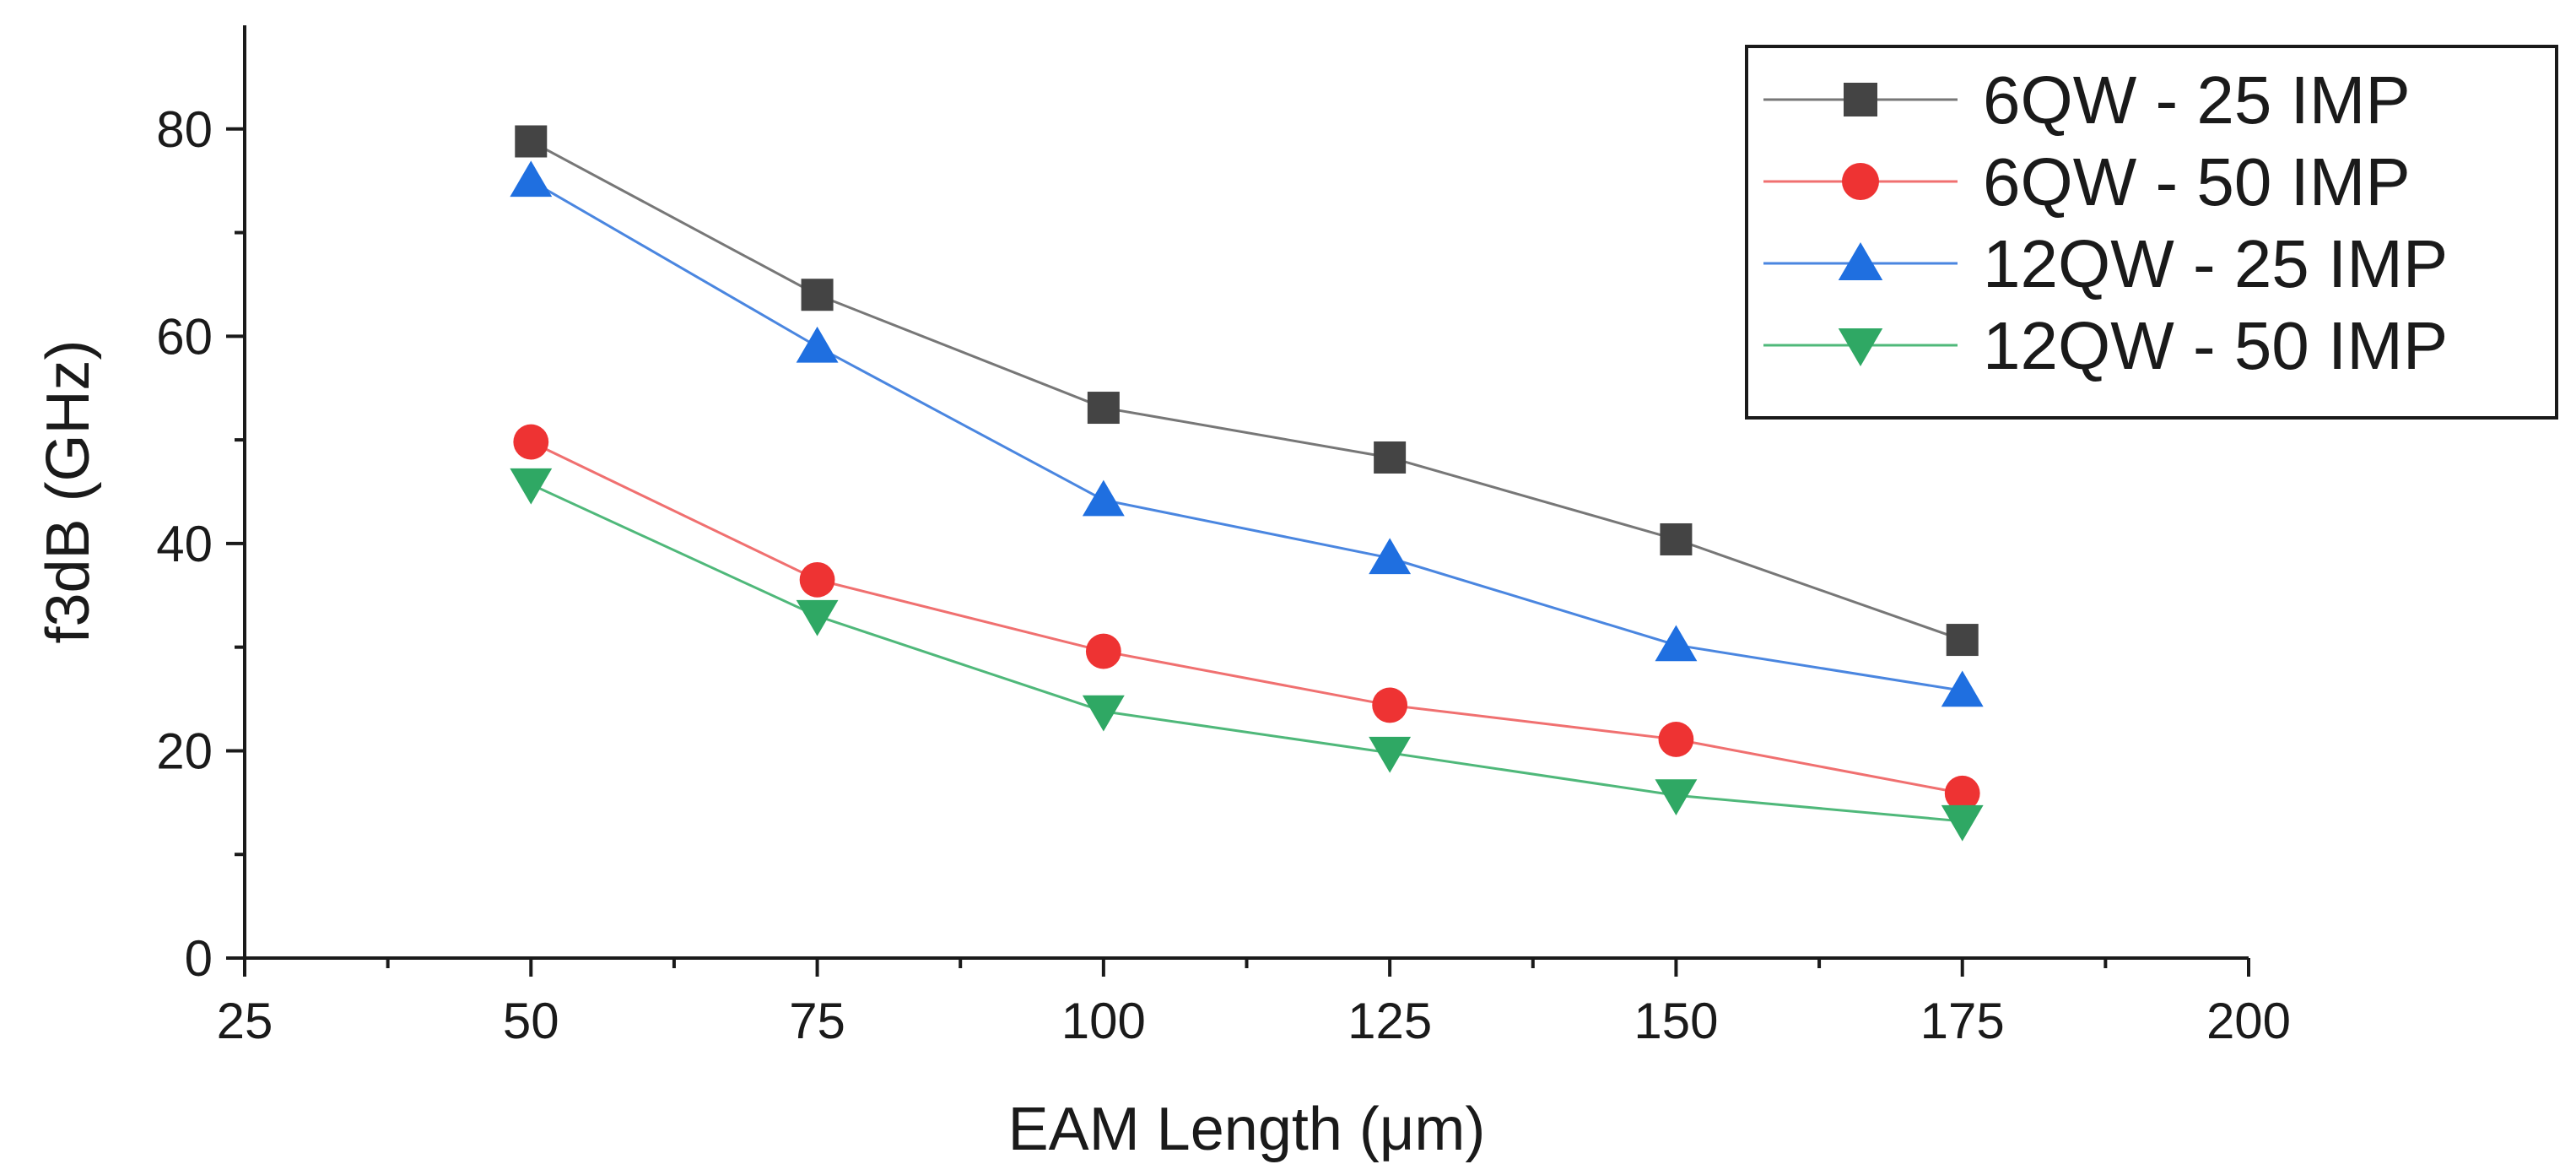  What do you see at coordinates (531, 1021) in the screenshot?
I see `x-tick-label: 50` at bounding box center [531, 1021].